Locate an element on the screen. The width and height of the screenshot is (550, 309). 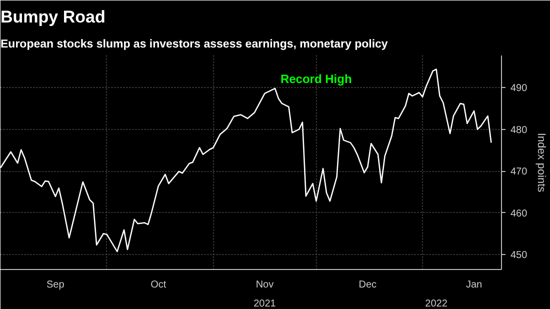
x-tick-label: Nov is located at coordinates (265, 285).